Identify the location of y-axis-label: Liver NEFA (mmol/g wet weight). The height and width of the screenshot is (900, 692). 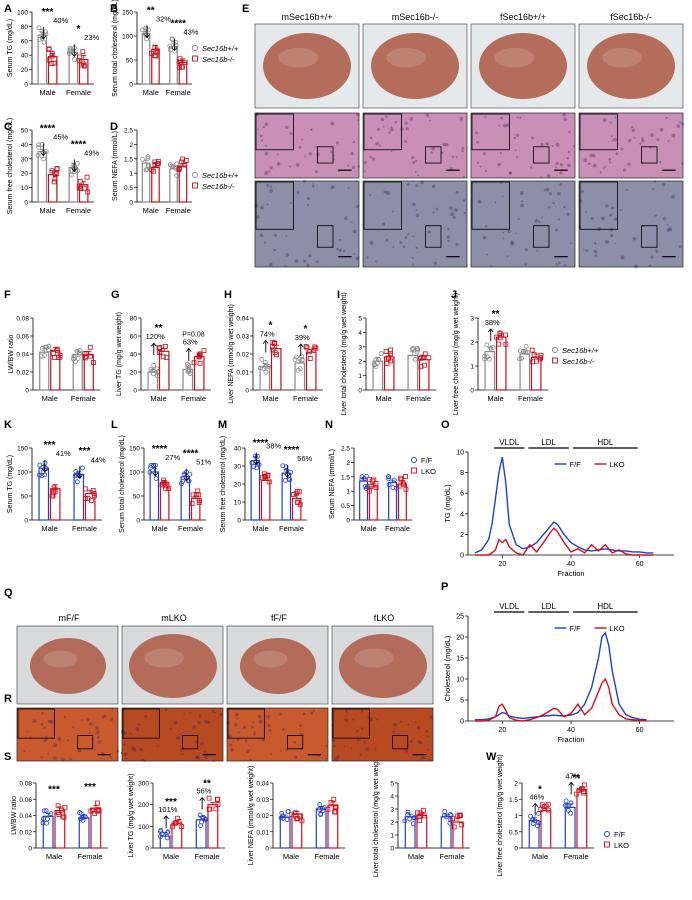
(231, 354).